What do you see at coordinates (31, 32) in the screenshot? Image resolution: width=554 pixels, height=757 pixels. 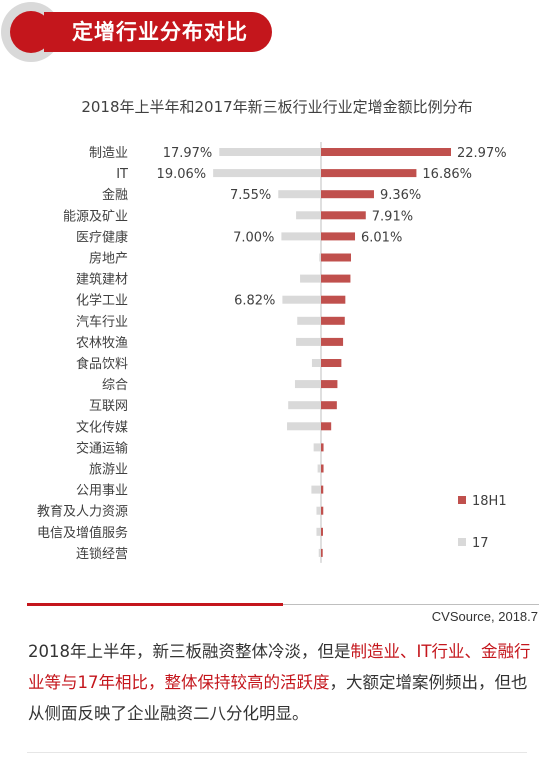 I see `banner-dot` at bounding box center [31, 32].